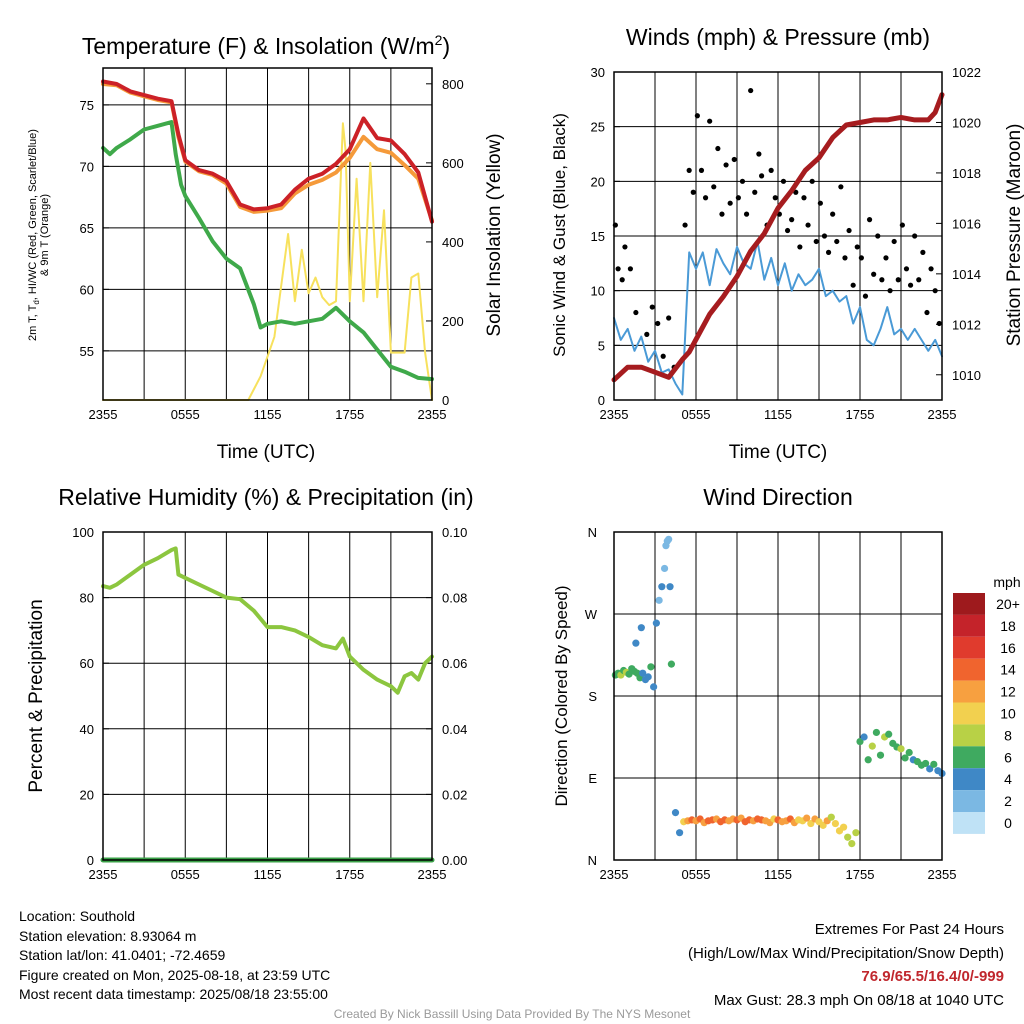 This screenshot has width=1024, height=1024. I want to click on rh-xtick-label: 0555, so click(185, 874).